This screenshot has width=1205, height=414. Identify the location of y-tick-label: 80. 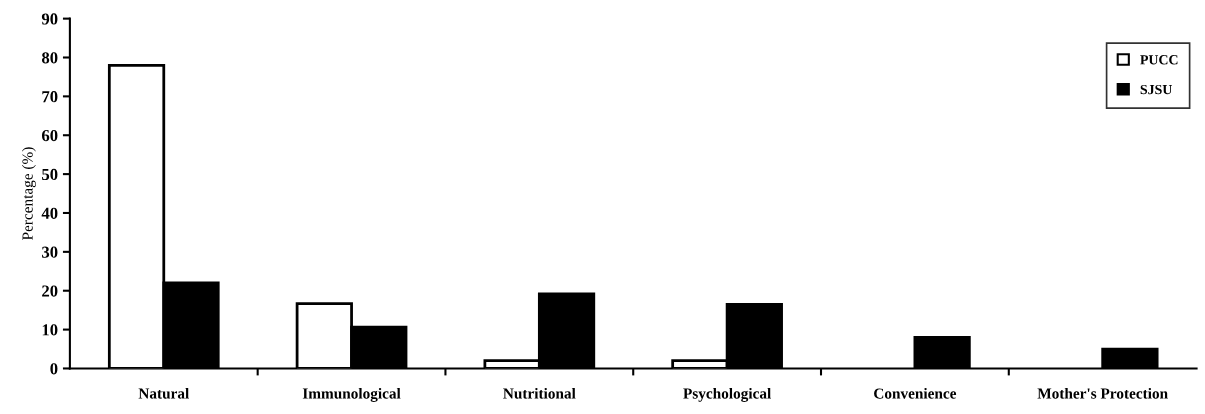
(49, 58).